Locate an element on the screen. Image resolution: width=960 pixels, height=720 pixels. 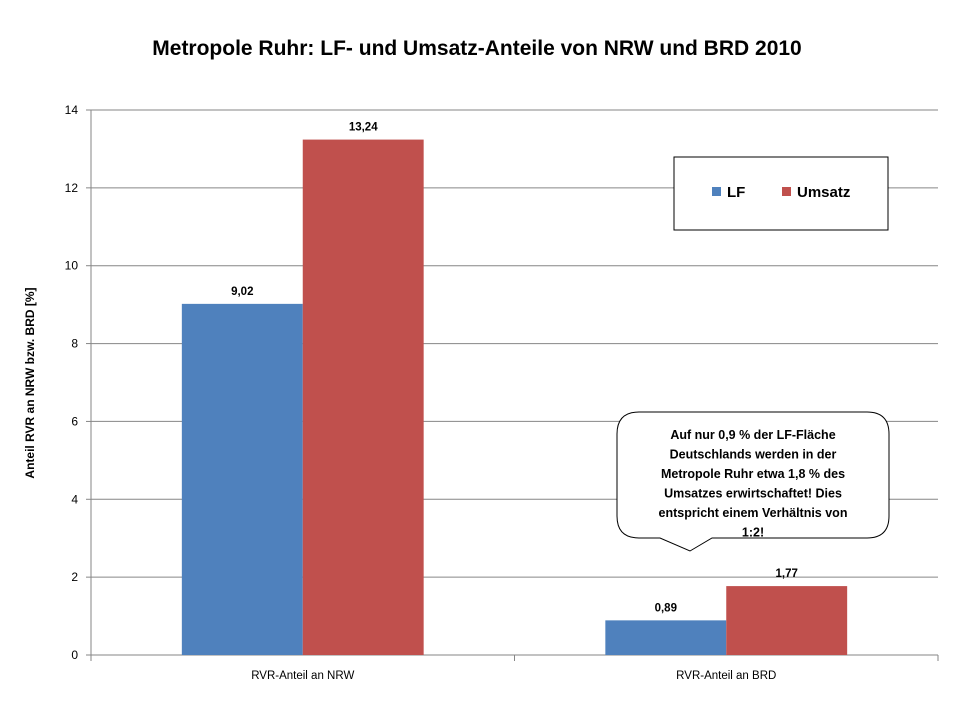
data-label: 1,77 is located at coordinates (787, 574).